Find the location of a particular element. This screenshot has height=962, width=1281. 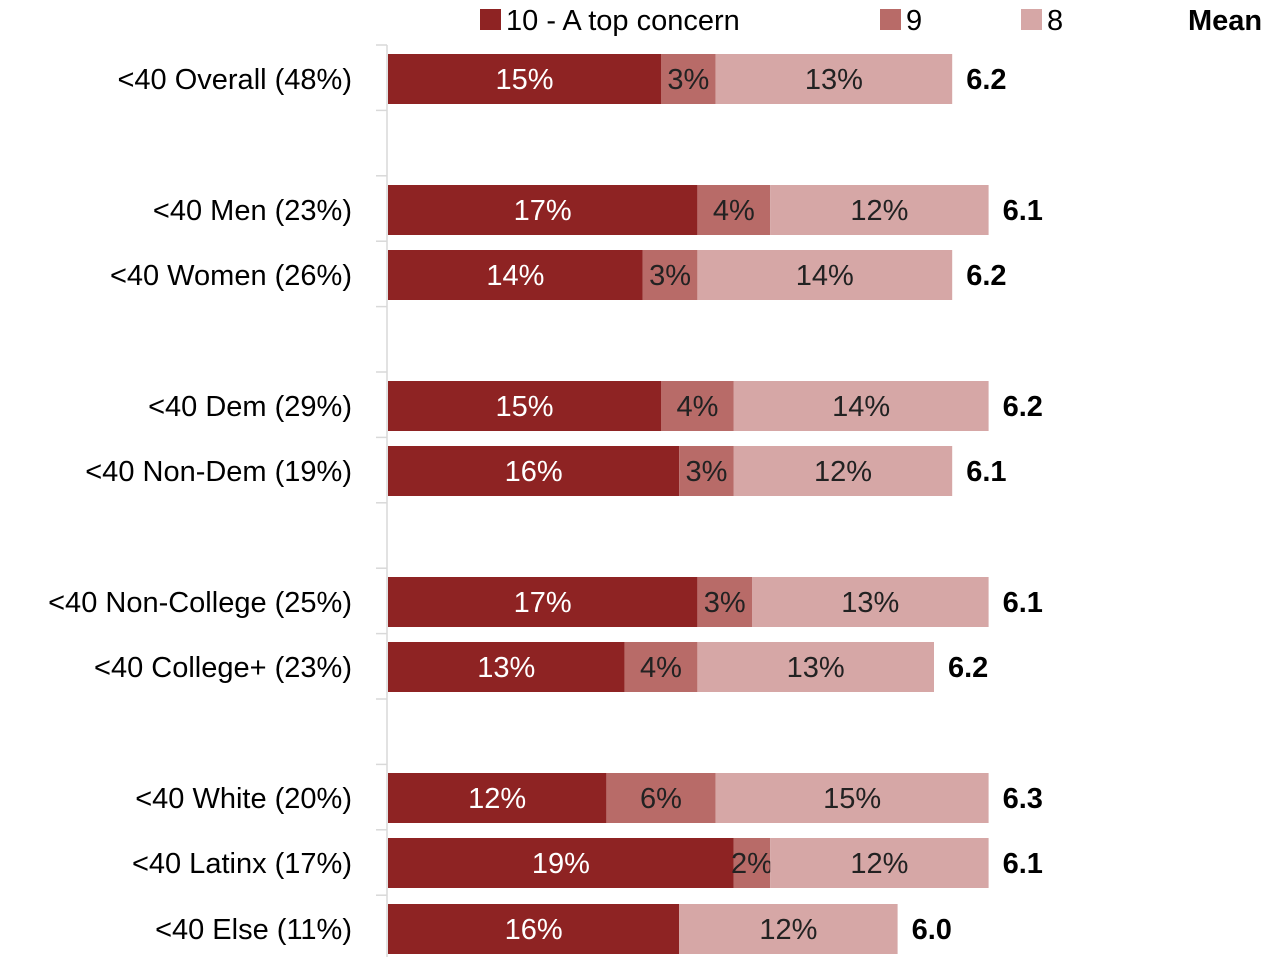

row-label: <40 White (20%) is located at coordinates (243, 799).